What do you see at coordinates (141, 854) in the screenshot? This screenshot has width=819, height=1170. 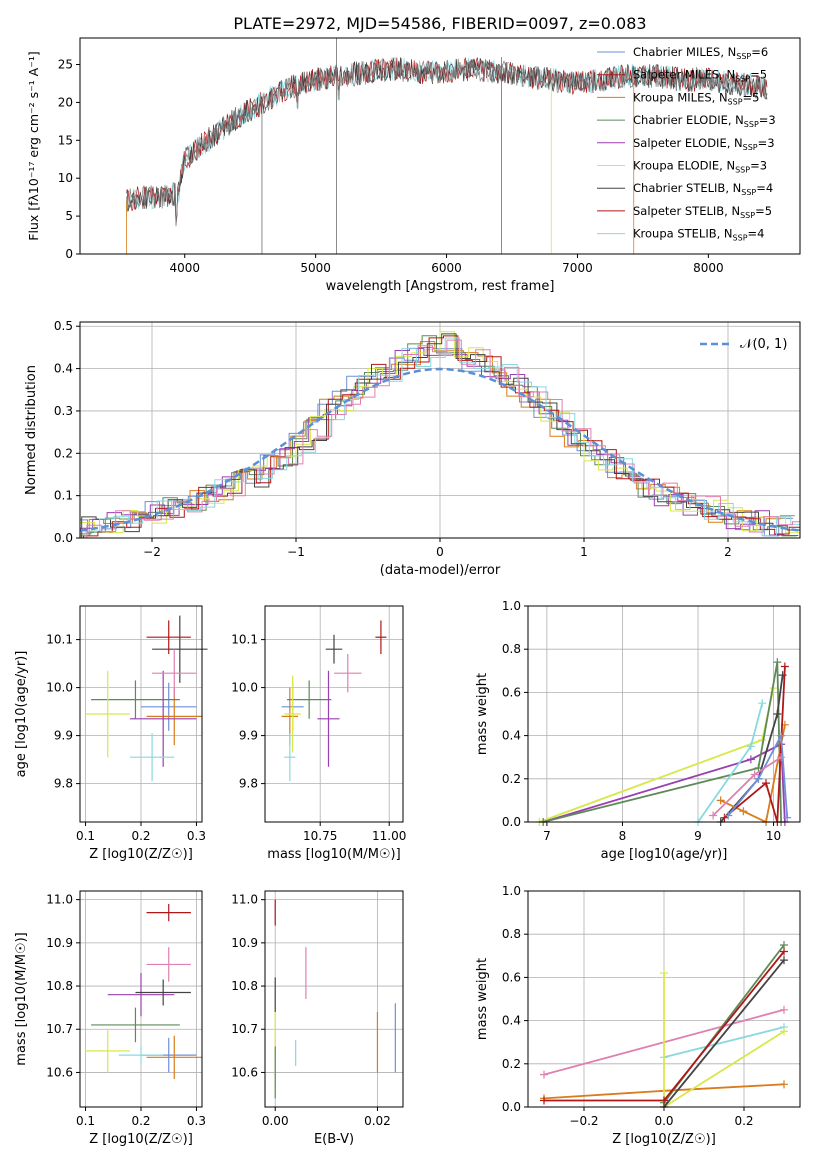 I see `x-axis-label: Z [log10(Z/Z☉)]` at bounding box center [141, 854].